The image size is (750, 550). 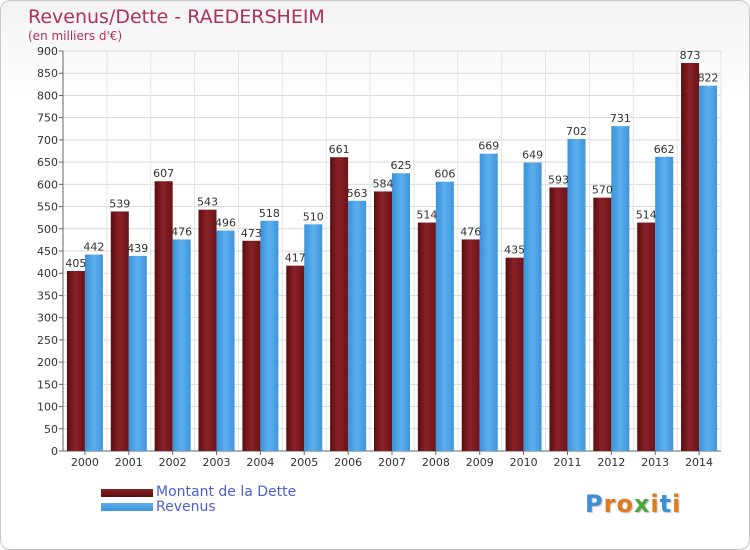 I want to click on value-label-revenus: 669, so click(x=488, y=146).